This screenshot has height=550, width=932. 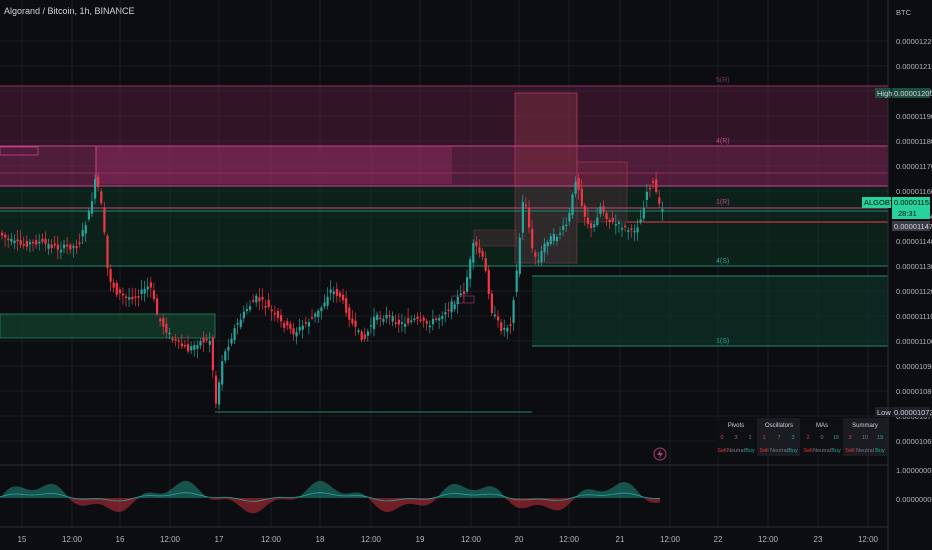 What do you see at coordinates (660, 454) in the screenshot?
I see `lightning-icon` at bounding box center [660, 454].